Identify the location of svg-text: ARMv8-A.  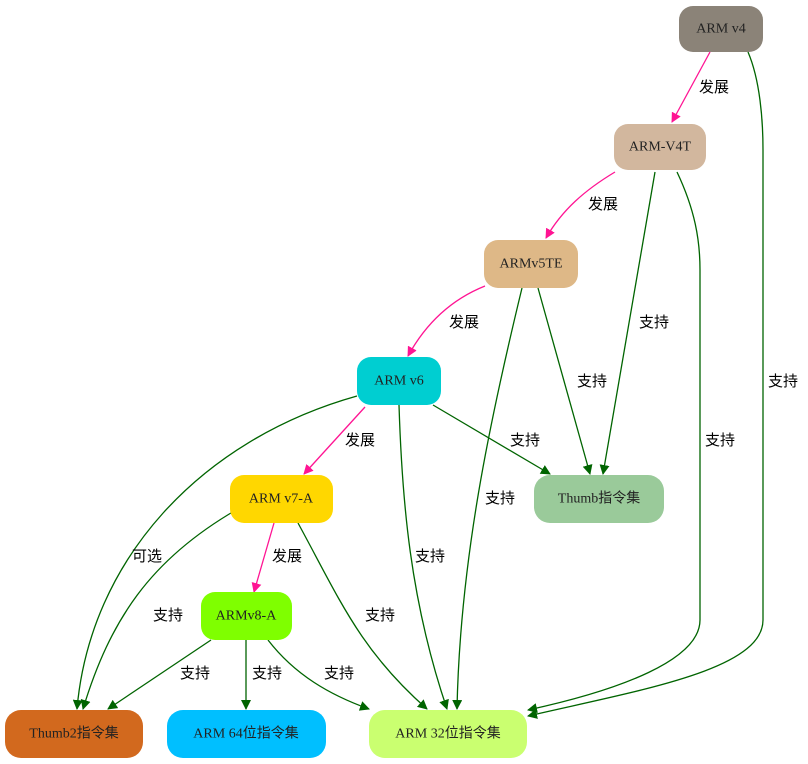
(247, 616).